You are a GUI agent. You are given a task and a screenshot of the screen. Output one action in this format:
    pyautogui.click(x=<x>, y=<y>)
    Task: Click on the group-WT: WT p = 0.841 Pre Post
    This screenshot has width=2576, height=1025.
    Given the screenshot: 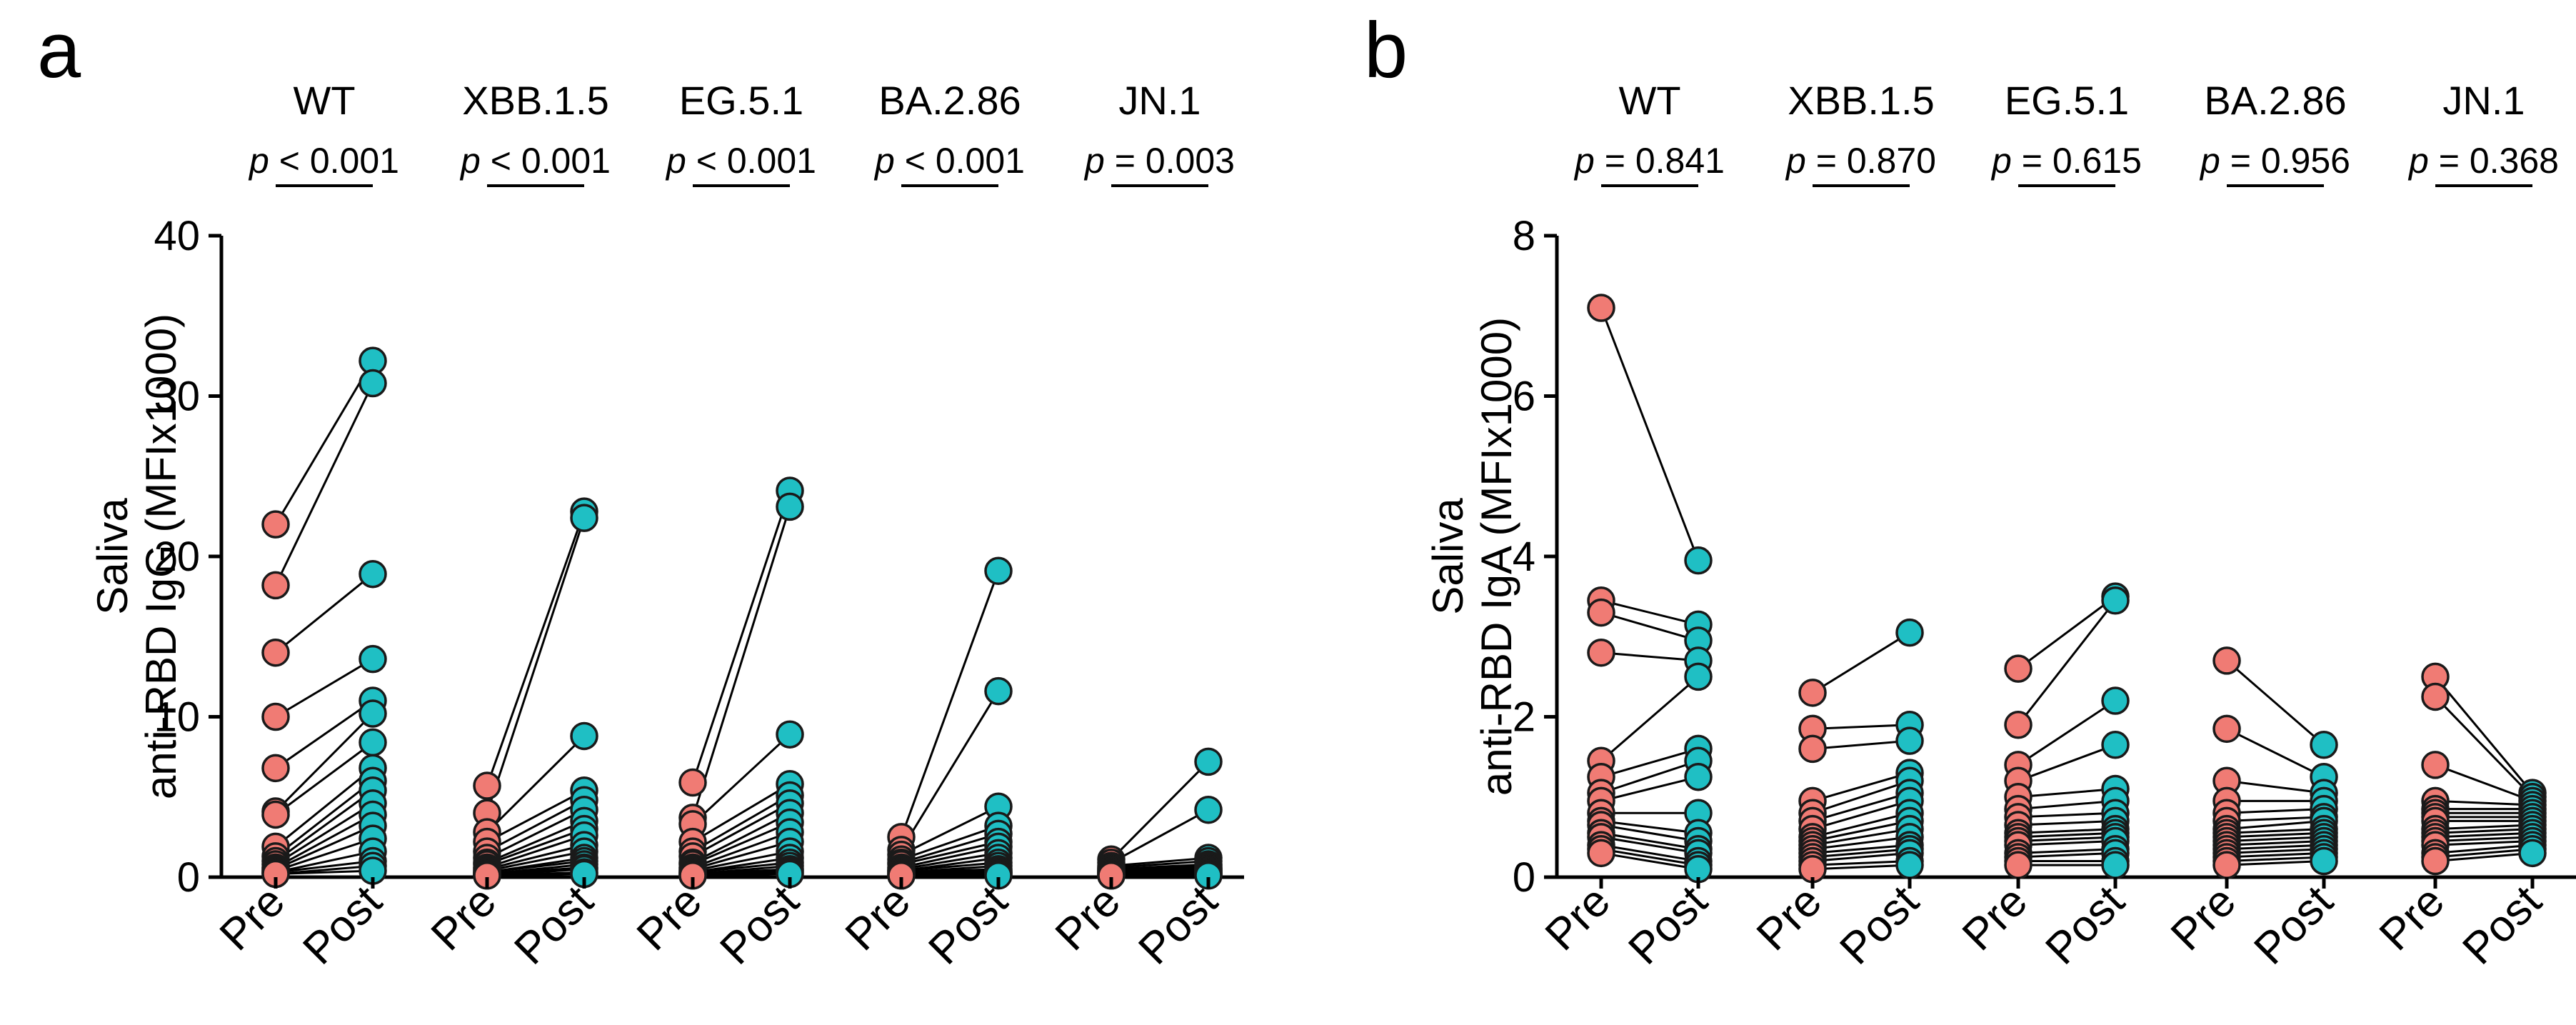 What is the action you would take?
    pyautogui.click(x=1630, y=526)
    